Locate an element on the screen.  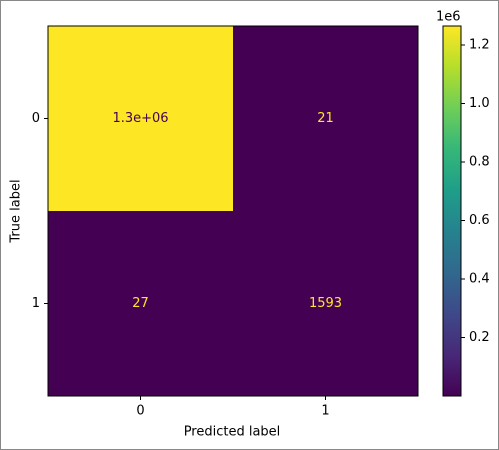
cell-label: 27 is located at coordinates (140, 303).